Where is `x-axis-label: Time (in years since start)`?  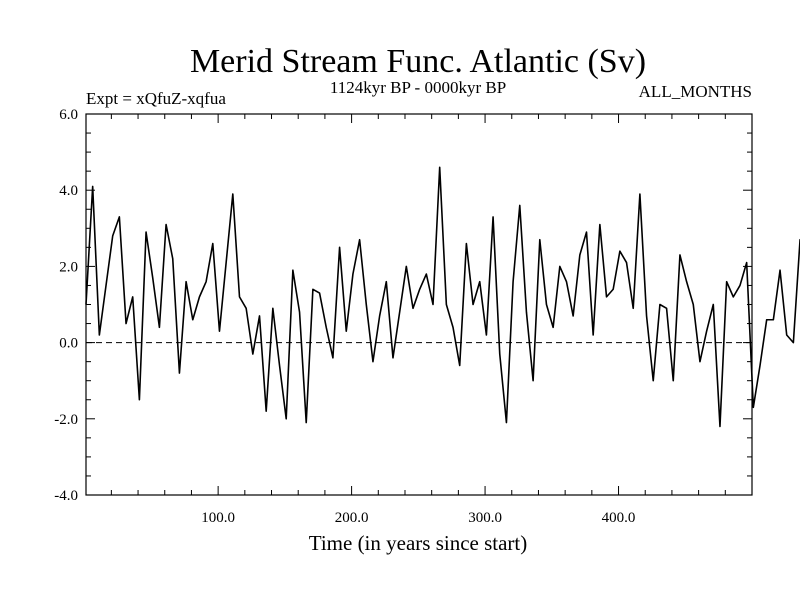 x-axis-label: Time (in years since start) is located at coordinates (418, 543).